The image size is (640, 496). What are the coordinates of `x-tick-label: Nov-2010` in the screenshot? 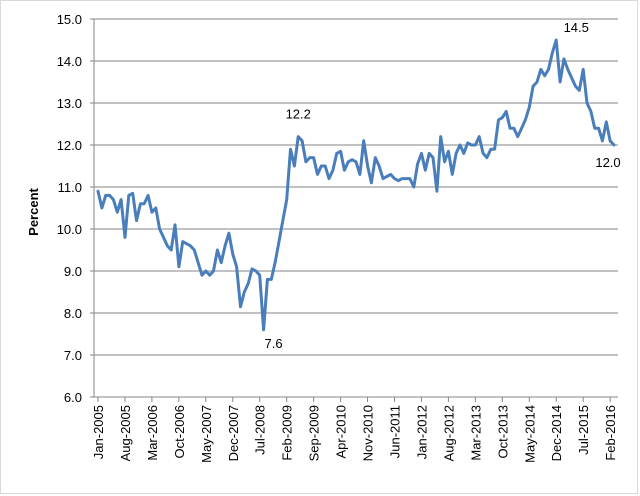 It's located at (368, 433).